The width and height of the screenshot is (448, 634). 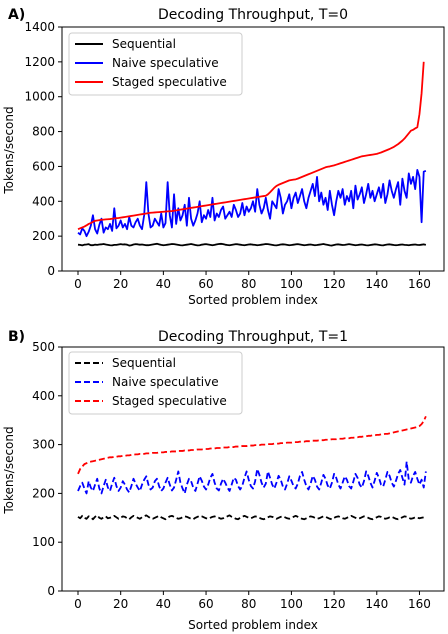 I want to click on panel-b-y-axis-label: Tokens/second, so click(x=9, y=470).